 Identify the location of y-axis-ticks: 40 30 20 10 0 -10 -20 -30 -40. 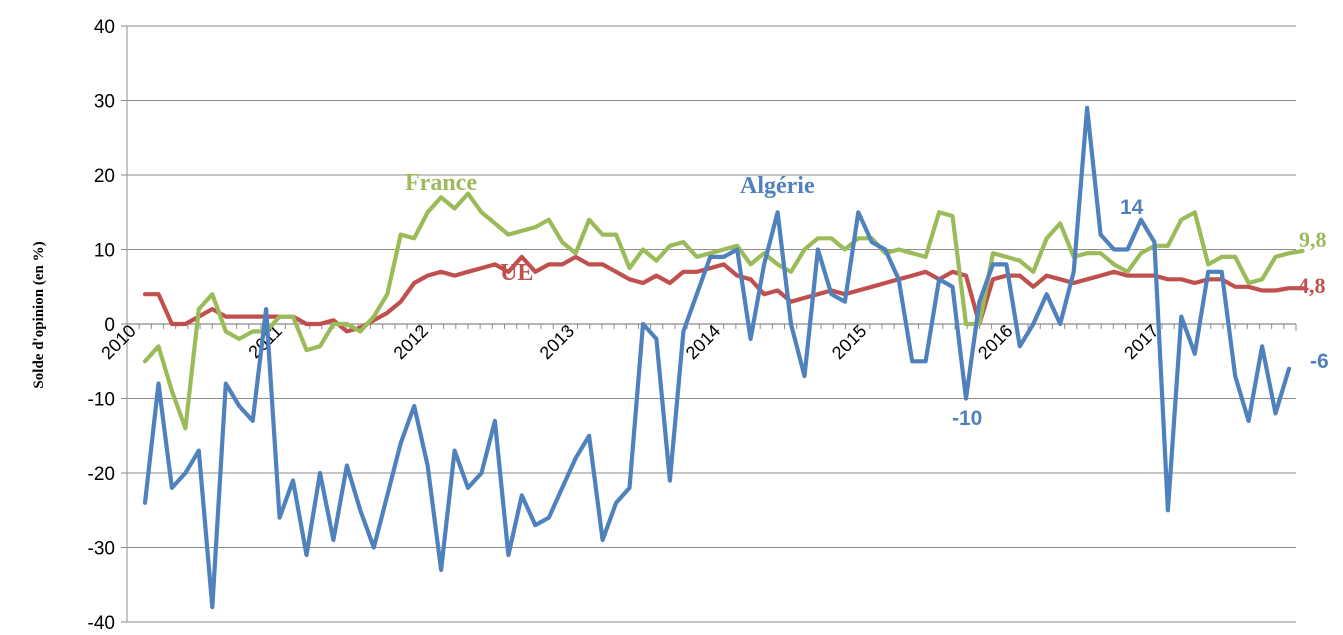
(108, 325).